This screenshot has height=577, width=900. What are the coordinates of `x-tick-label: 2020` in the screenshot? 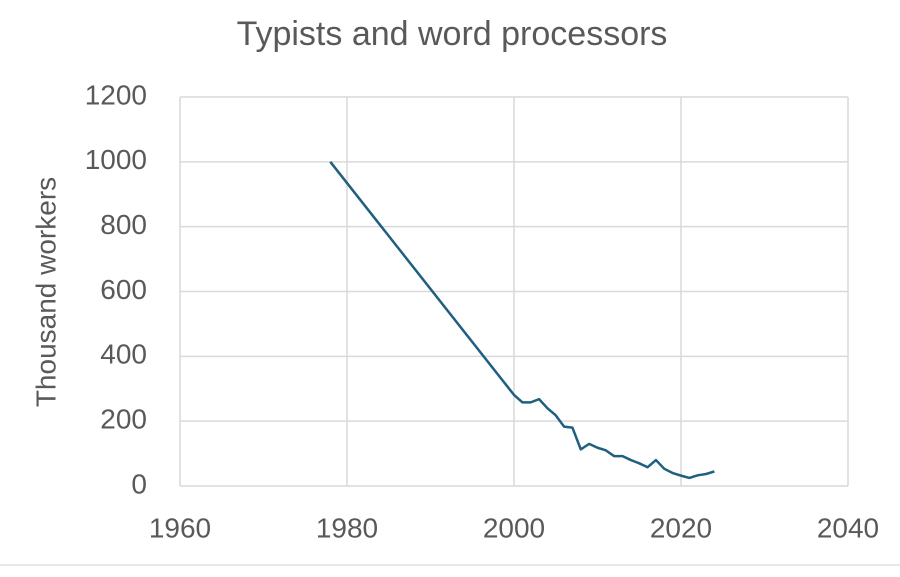 It's located at (681, 527).